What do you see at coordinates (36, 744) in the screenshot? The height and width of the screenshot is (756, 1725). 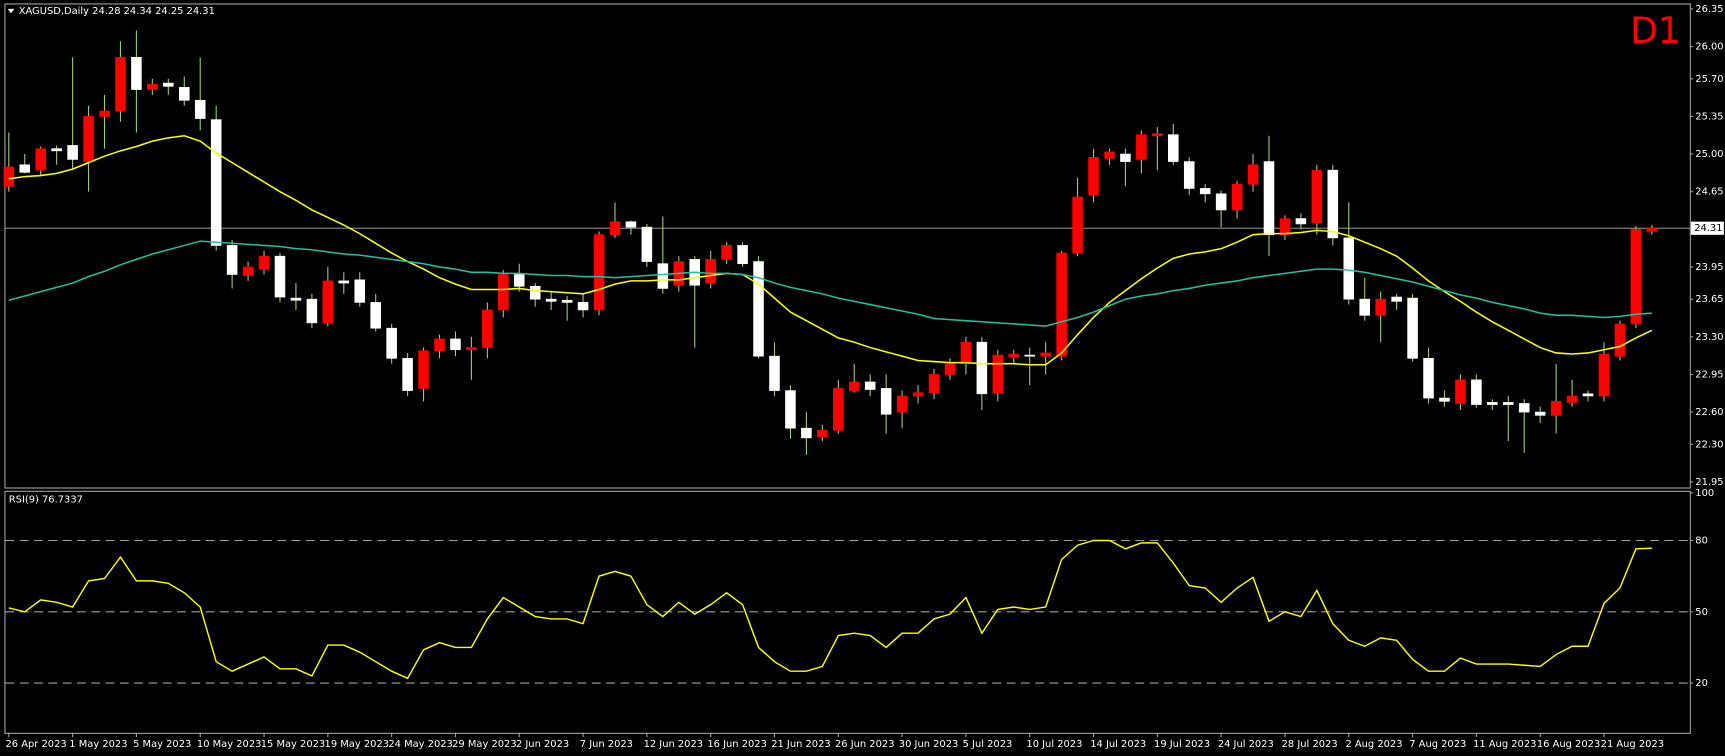 I see `x-tick-label: 26 Apr 2023` at bounding box center [36, 744].